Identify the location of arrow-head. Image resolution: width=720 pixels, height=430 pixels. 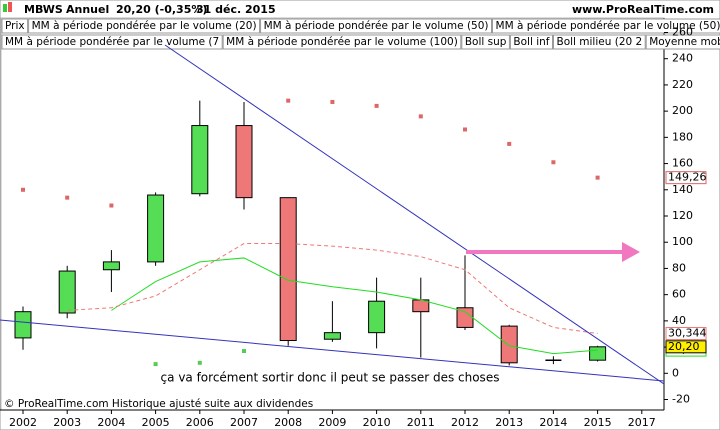
(631, 252).